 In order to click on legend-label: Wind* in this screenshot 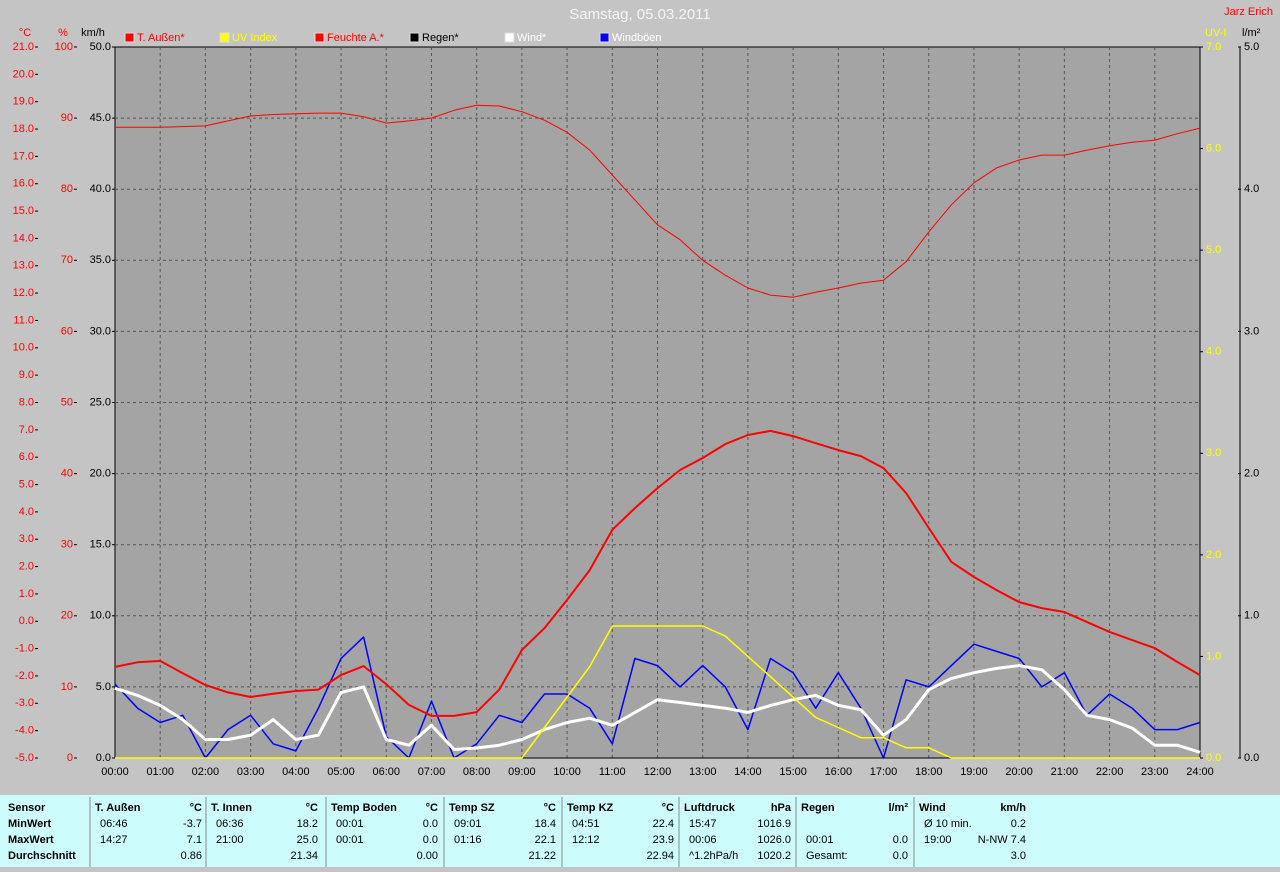, I will do `click(532, 38)`.